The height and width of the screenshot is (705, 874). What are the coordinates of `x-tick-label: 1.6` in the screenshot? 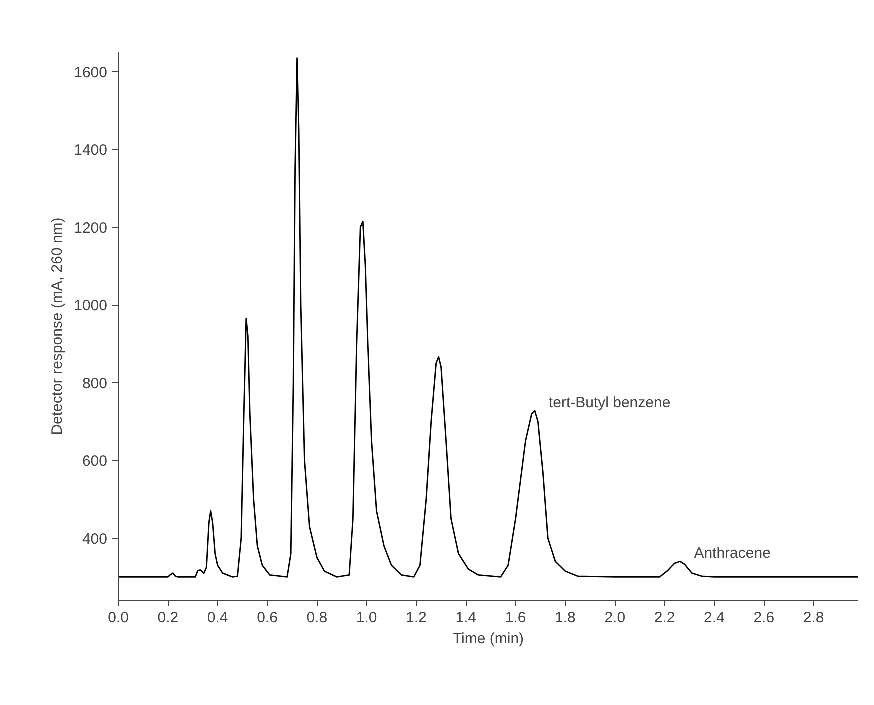 It's located at (515, 618).